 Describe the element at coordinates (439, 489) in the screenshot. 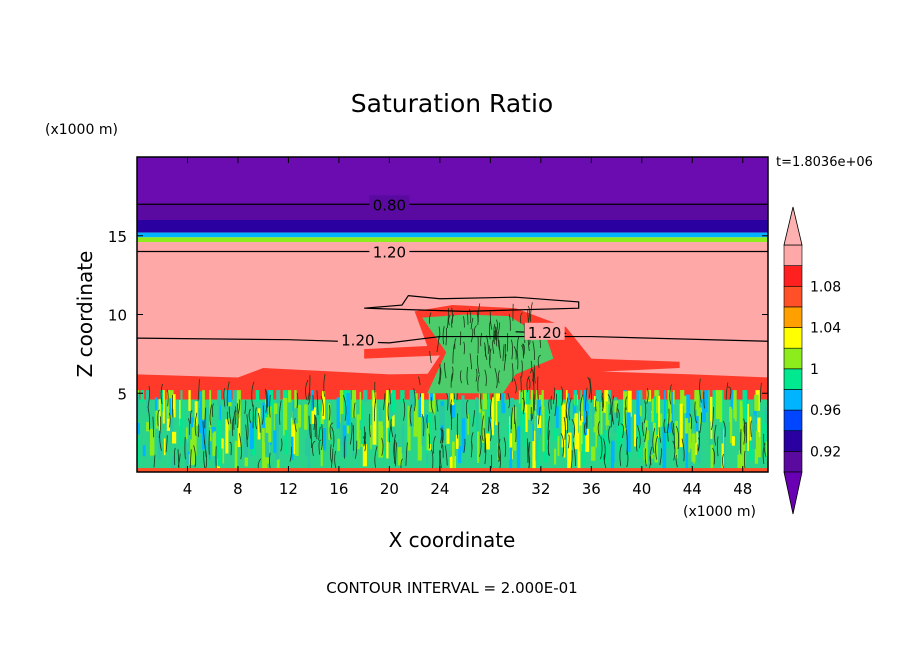

I see `x-tick-label: 24` at that location.